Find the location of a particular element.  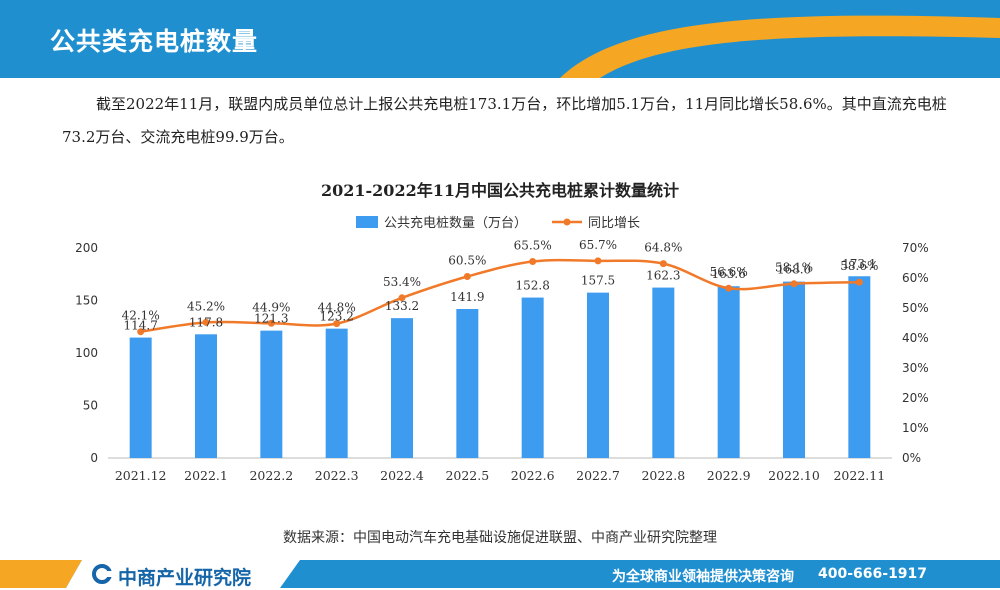

bar-data-label: 162.3 is located at coordinates (663, 276).